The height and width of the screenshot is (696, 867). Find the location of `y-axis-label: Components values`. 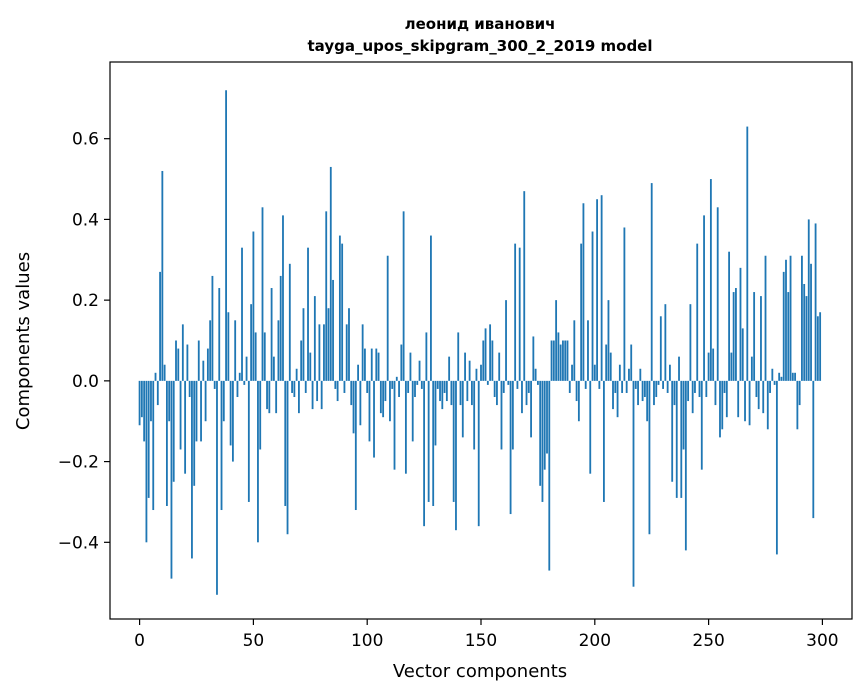

y-axis-label: Components values is located at coordinates (23, 341).